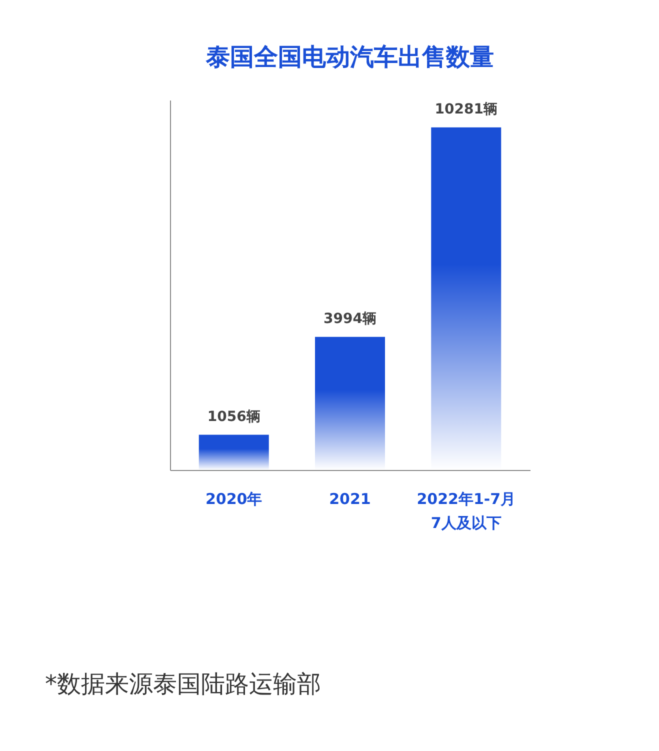  What do you see at coordinates (350, 318) in the screenshot?
I see `data-label: 3994辆` at bounding box center [350, 318].